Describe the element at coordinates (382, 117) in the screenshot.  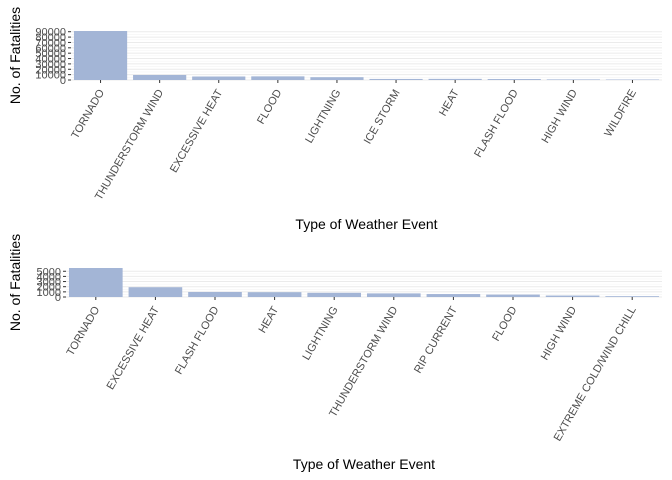
I see `x-tick-label: ICE STORM` at that location.